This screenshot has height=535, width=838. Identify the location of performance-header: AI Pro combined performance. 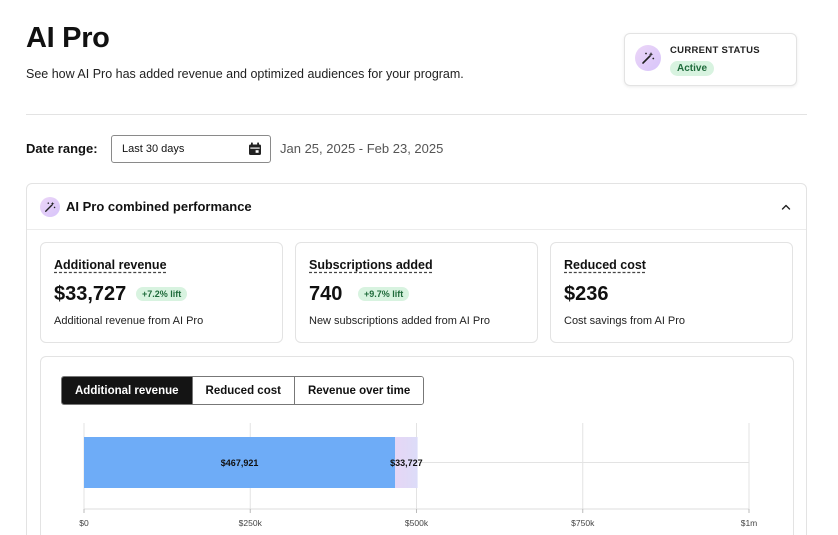
(416, 207).